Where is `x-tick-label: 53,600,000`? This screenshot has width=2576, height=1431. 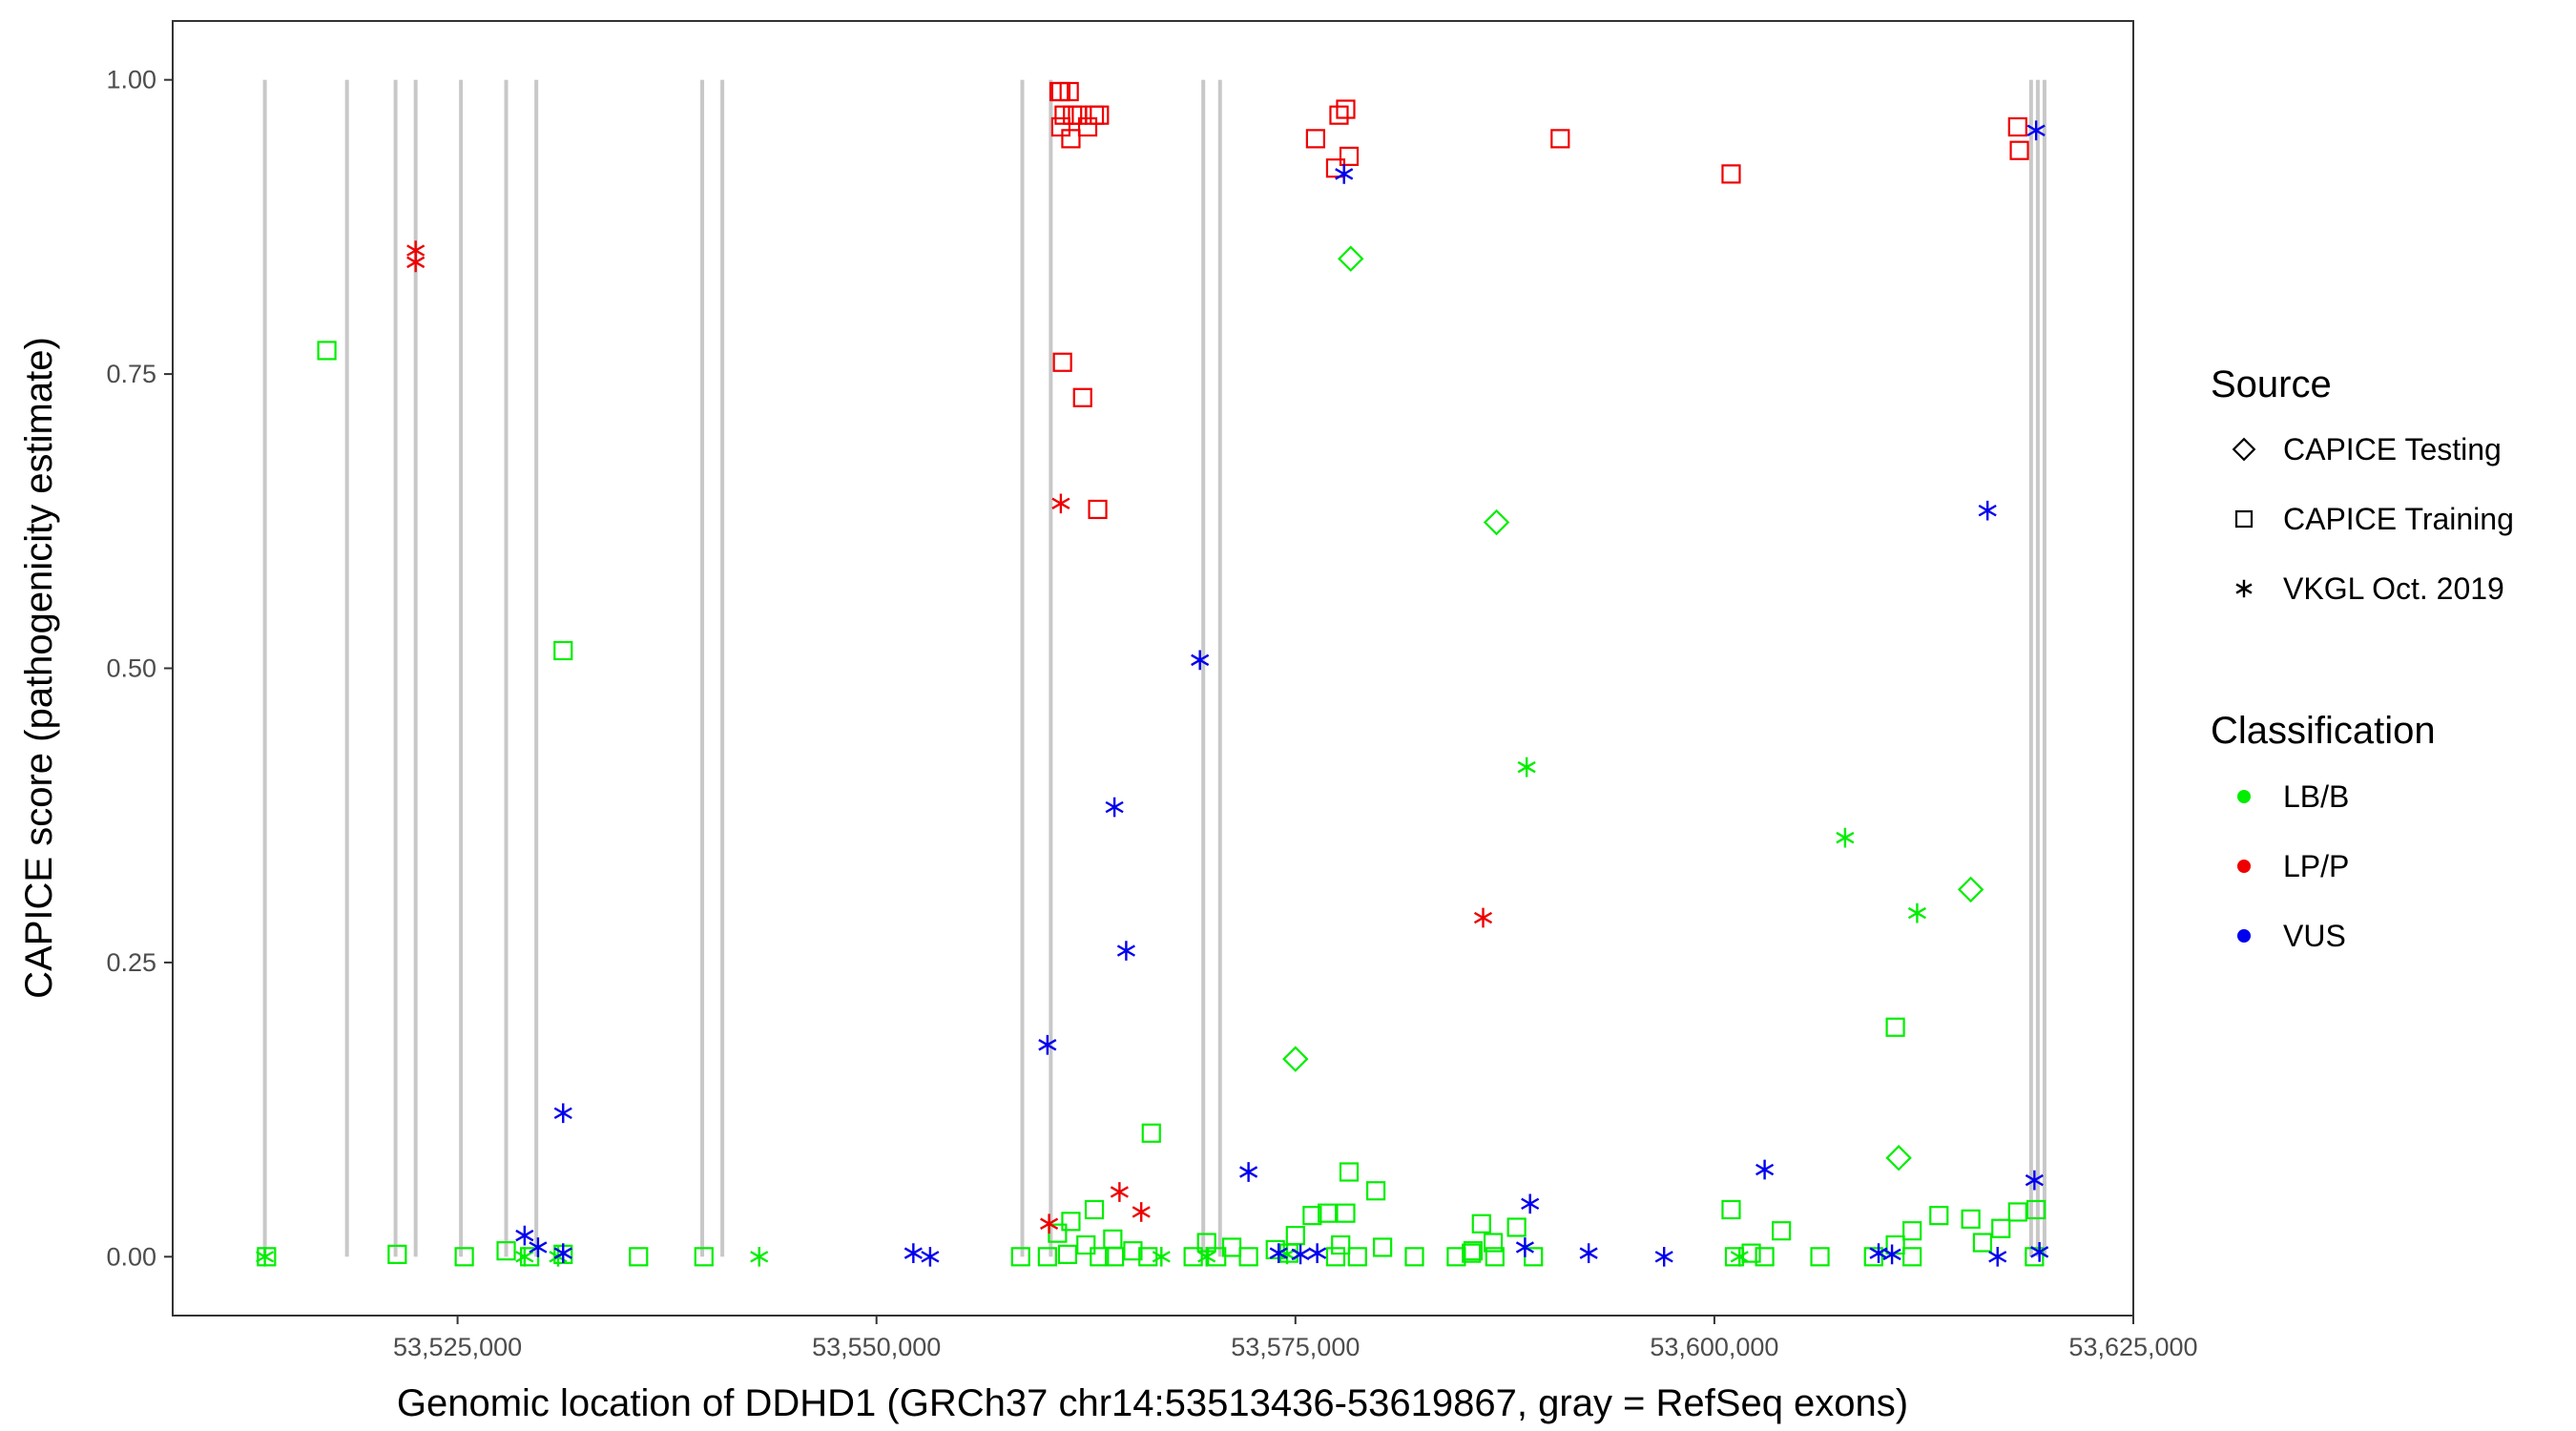 x-tick-label: 53,600,000 is located at coordinates (1714, 1347).